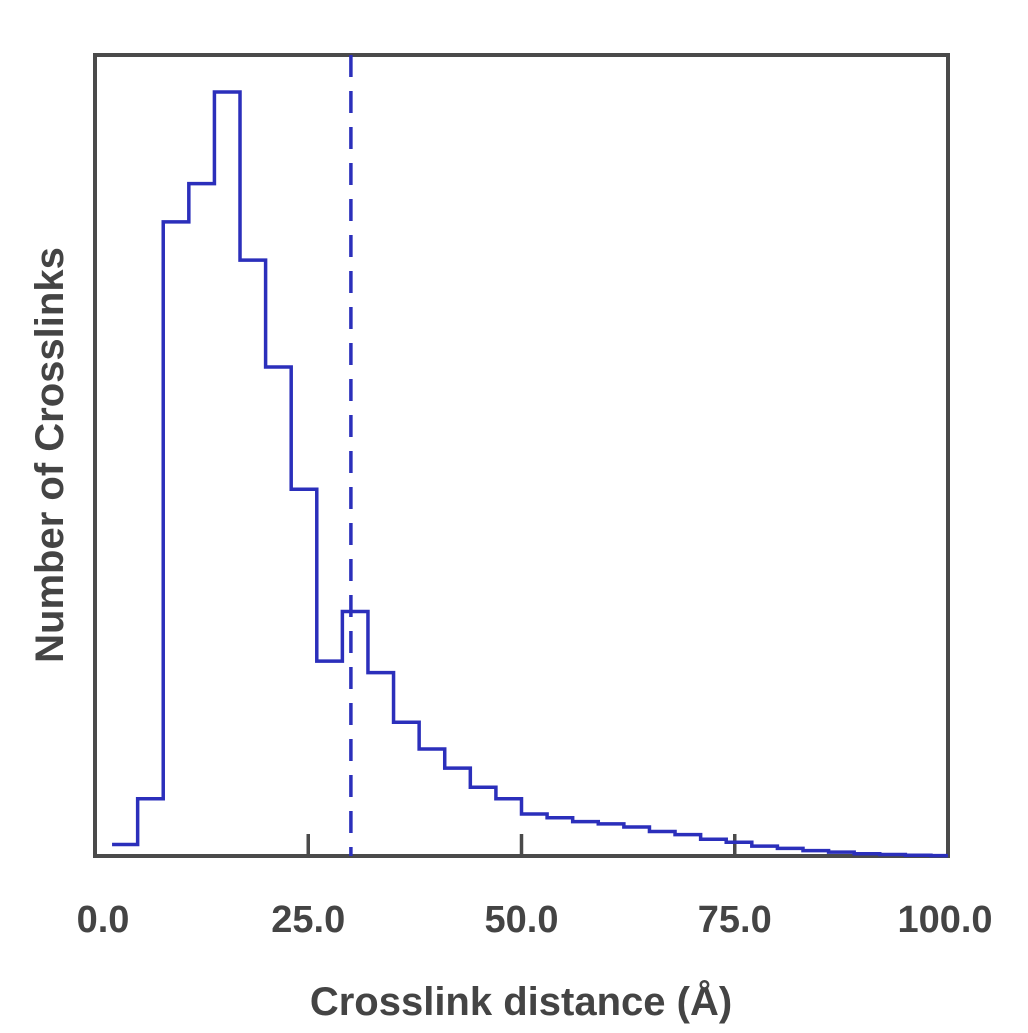 The height and width of the screenshot is (1033, 1028). I want to click on x-tick-label: 25.0, so click(308, 920).